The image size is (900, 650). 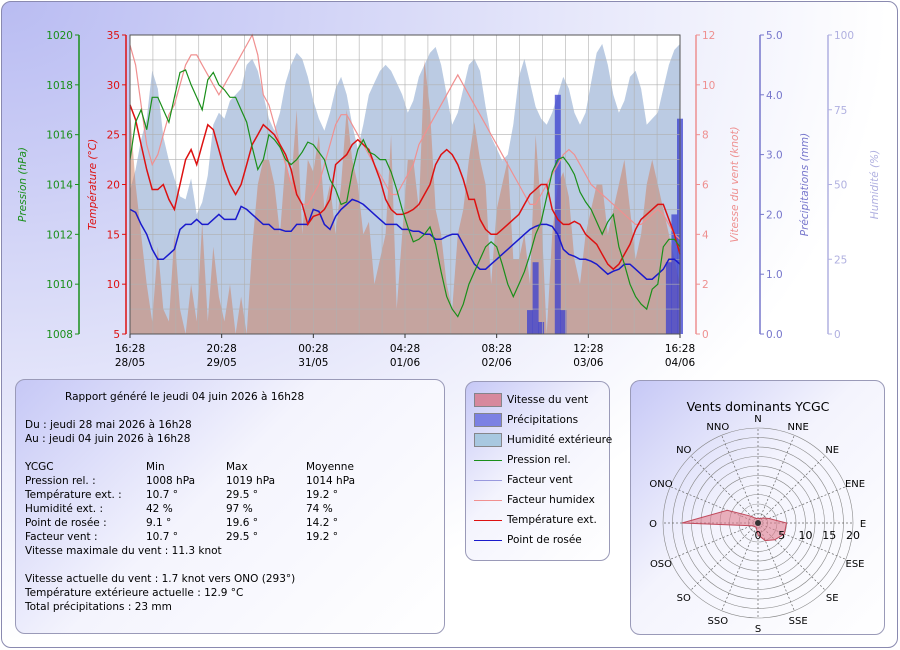 I want to click on report-row-label: Facteur vent :, so click(x=61, y=537).